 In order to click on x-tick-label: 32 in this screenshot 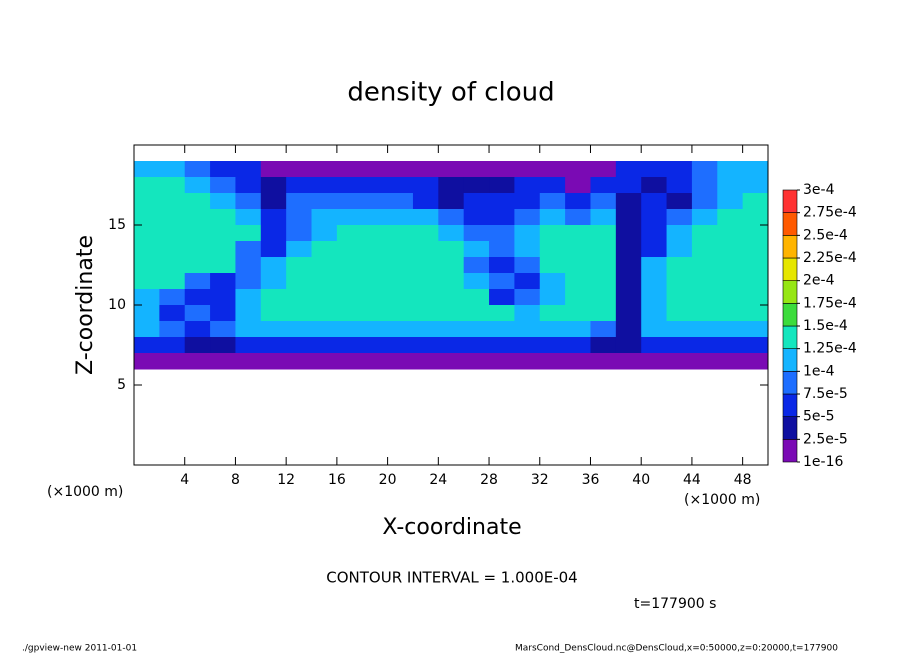, I will do `click(540, 480)`.